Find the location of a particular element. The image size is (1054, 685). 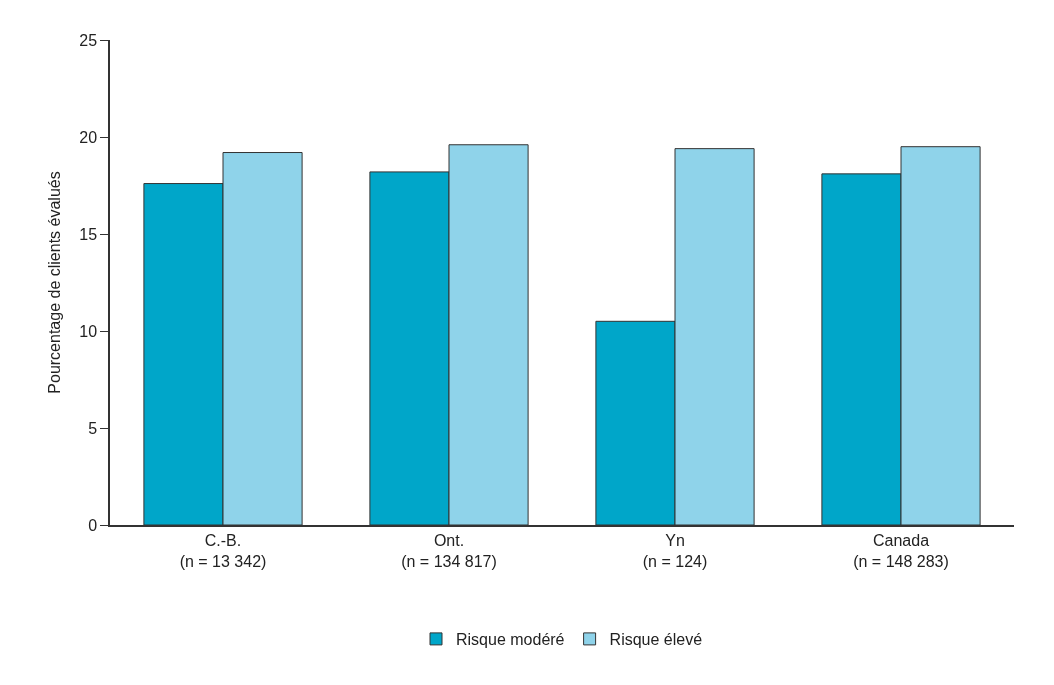

y-tick-label: 25 is located at coordinates (88, 40).